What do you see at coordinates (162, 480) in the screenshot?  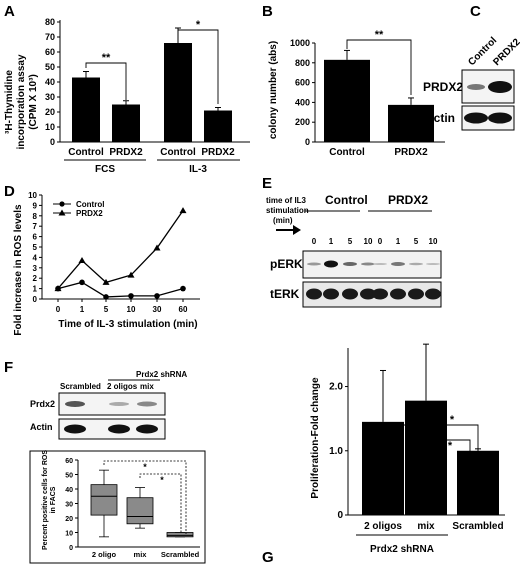 I see `panel-f-sig-2: *` at bounding box center [162, 480].